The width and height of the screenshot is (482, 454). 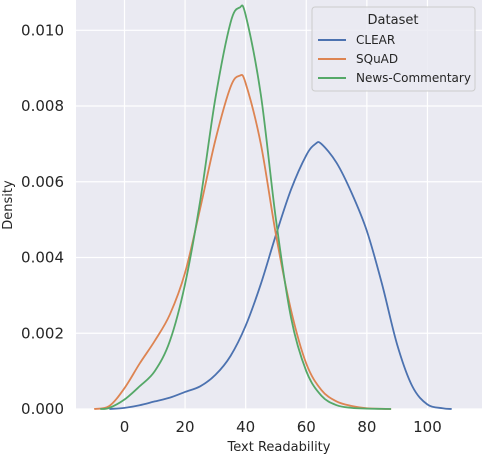 I want to click on y-tick-label: 0.002, so click(x=42, y=333).